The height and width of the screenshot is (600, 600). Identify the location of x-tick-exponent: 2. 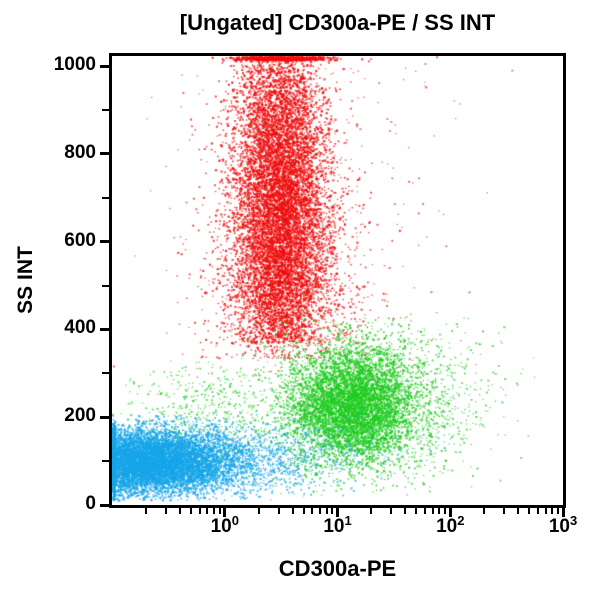
(461, 520).